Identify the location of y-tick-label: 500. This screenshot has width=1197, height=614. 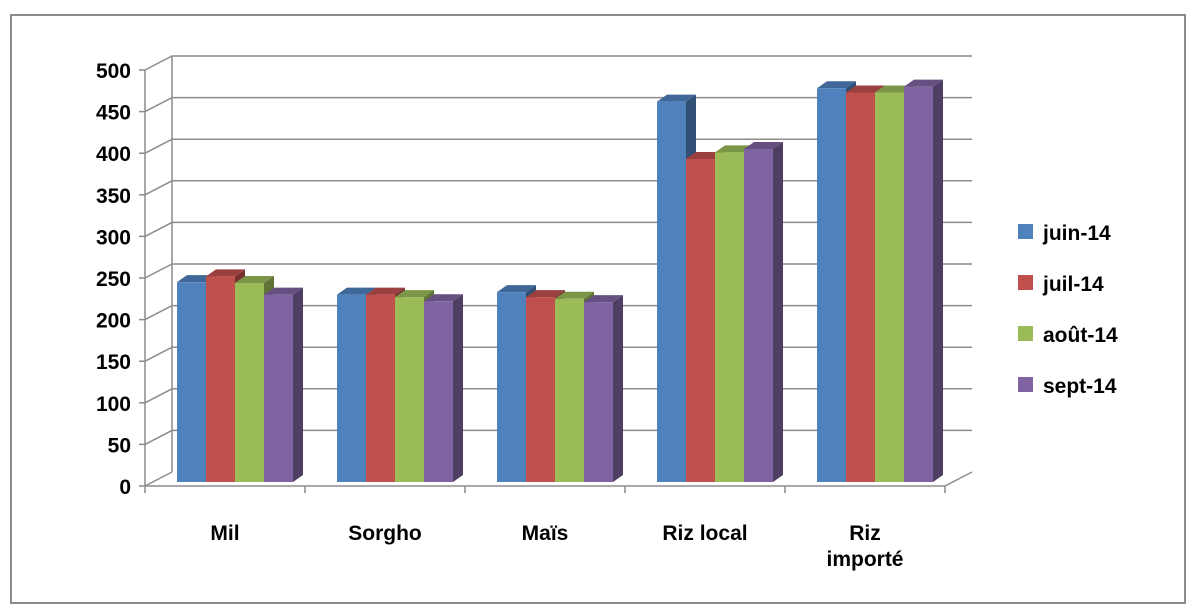
(113, 71).